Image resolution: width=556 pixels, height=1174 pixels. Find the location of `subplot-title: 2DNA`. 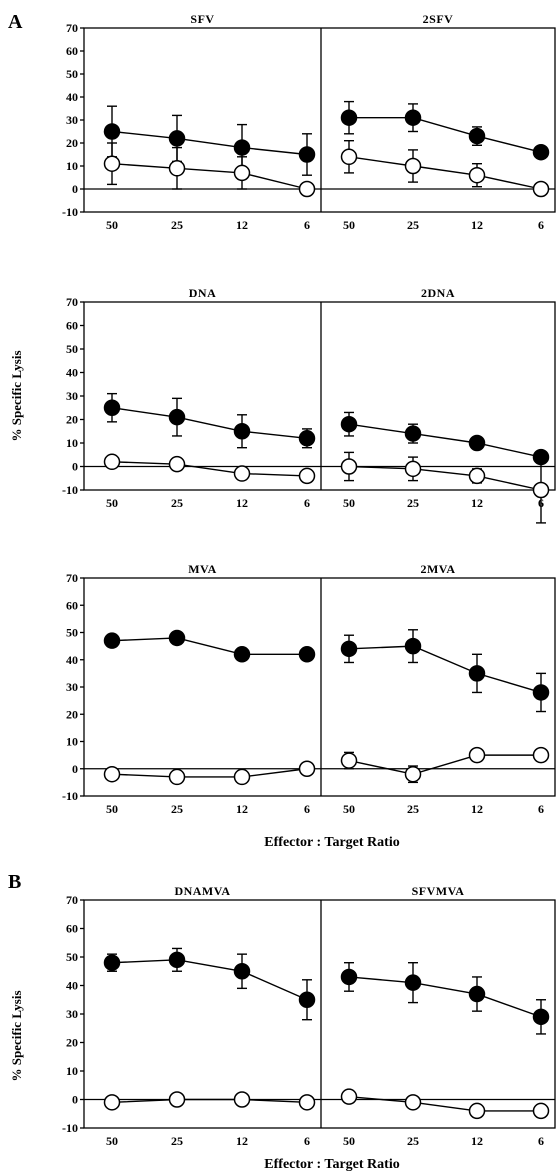

subplot-title: 2DNA is located at coordinates (438, 293).